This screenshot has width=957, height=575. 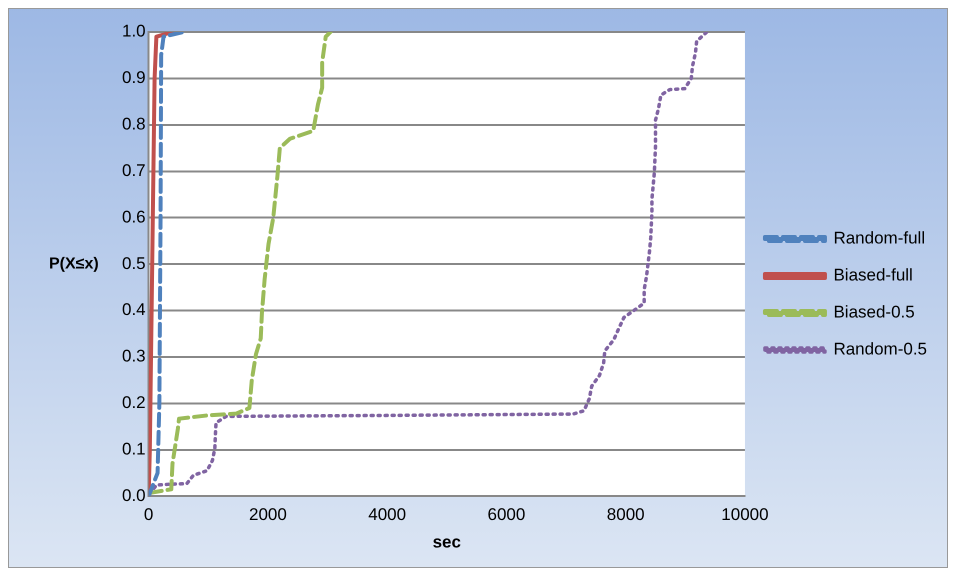 What do you see at coordinates (149, 514) in the screenshot?
I see `x-tick-label: 0` at bounding box center [149, 514].